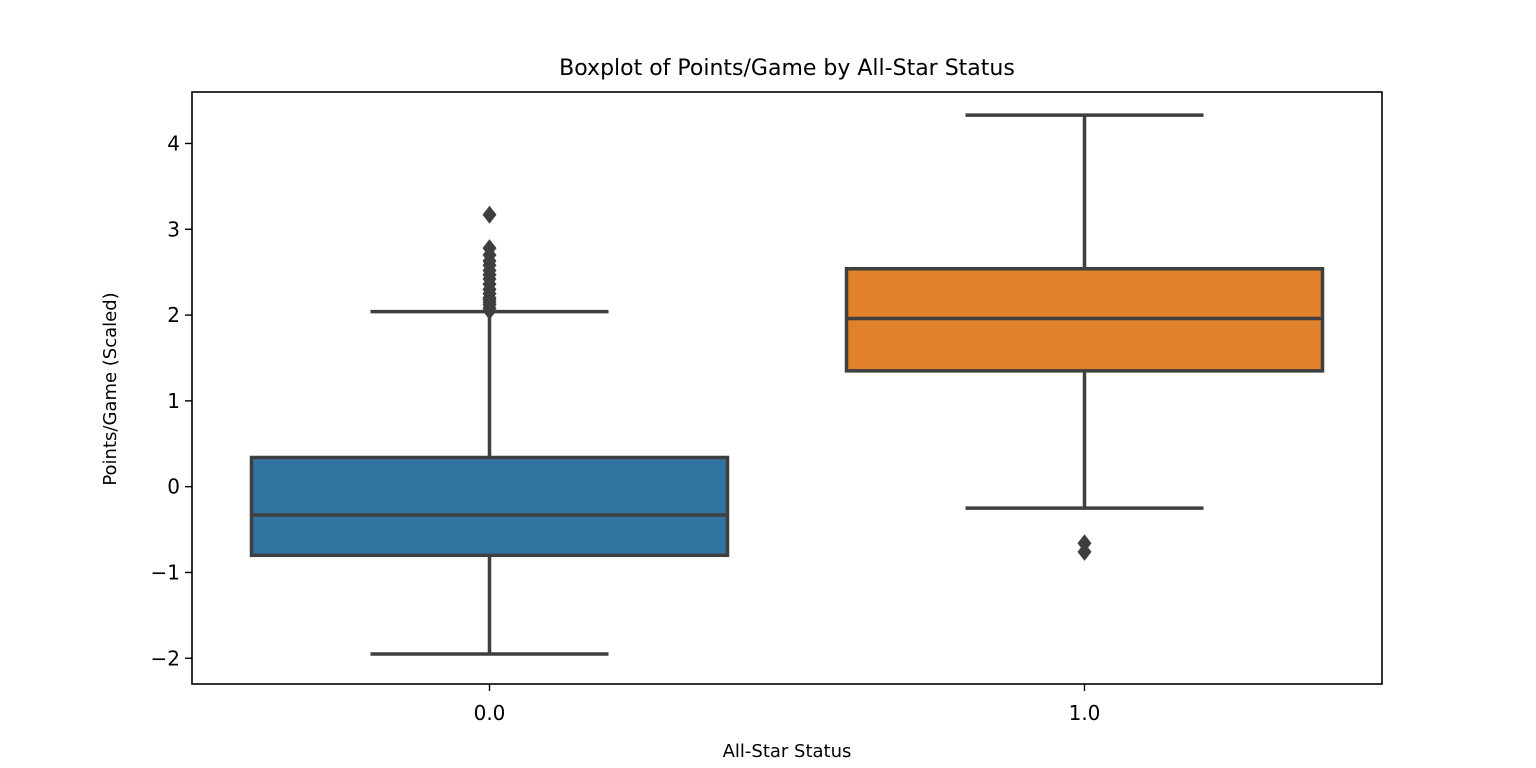  I want to click on y-tick-label: −1, so click(165, 572).